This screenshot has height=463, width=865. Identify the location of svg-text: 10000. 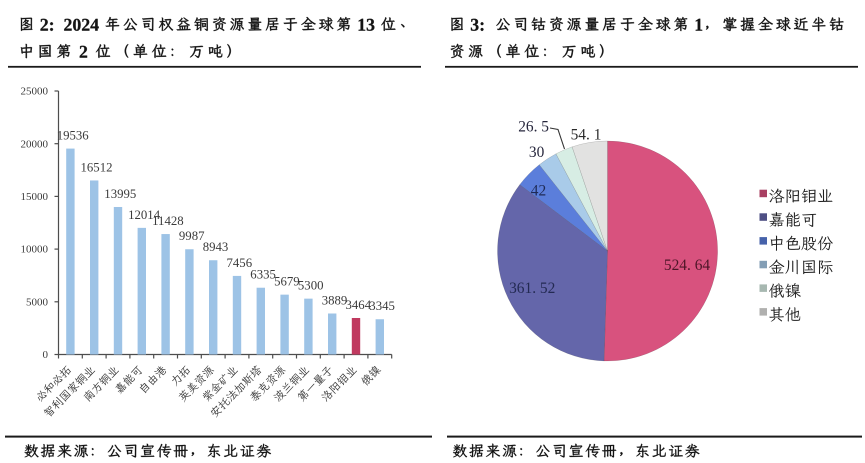
(35, 250).